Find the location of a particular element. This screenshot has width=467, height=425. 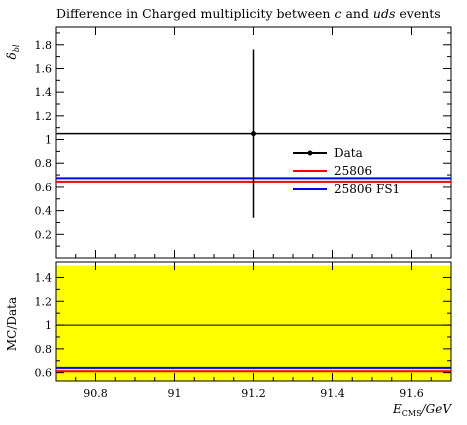

top-ytick-label: 1.8 is located at coordinates (44, 45).